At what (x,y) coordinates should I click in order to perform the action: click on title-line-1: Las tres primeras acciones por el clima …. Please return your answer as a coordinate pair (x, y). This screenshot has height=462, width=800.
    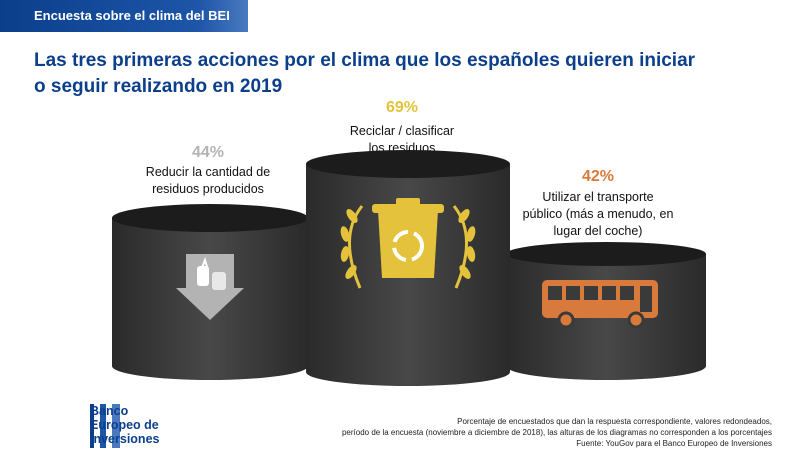
    Looking at the image, I should click on (365, 60).